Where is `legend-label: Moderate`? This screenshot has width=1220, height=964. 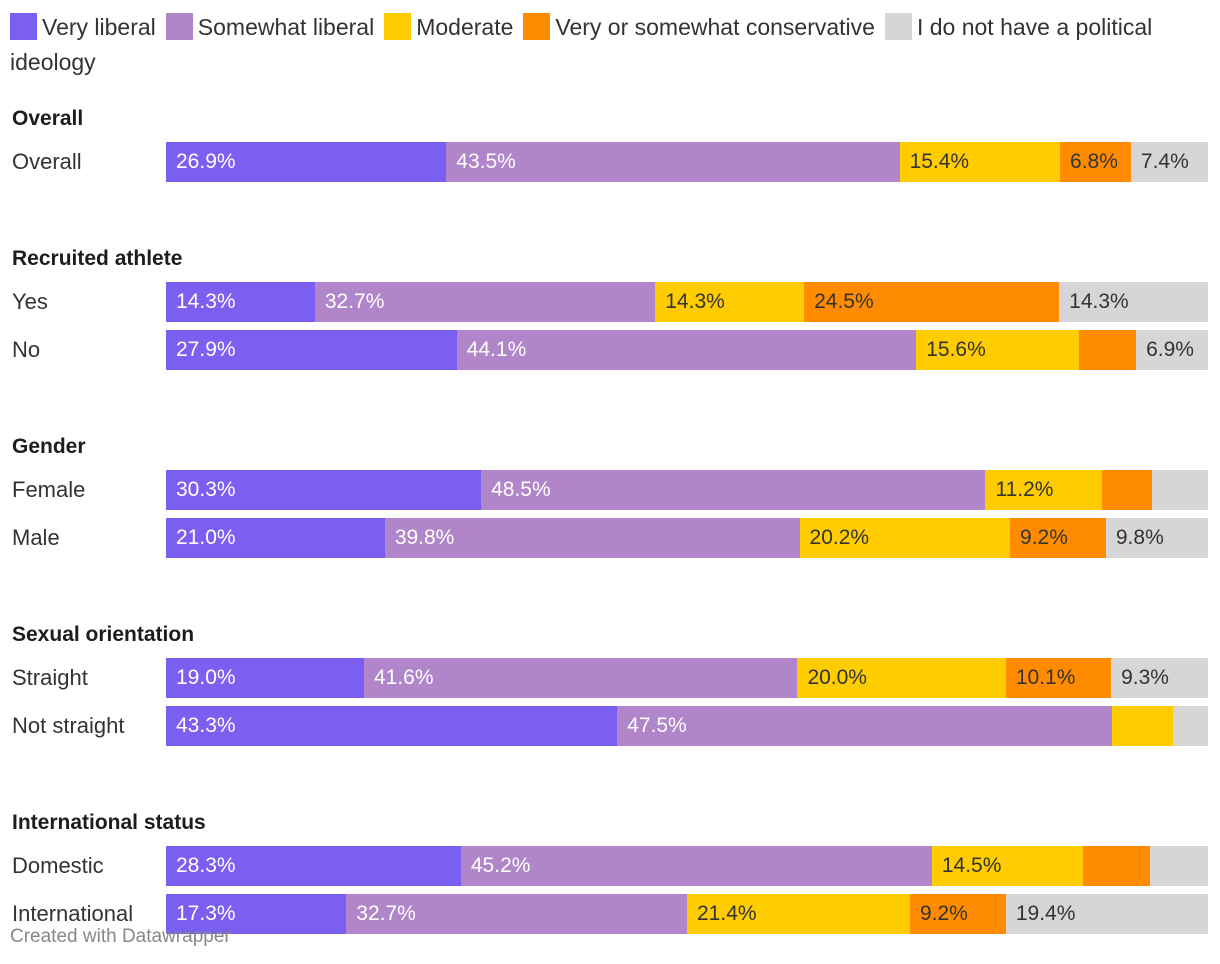 legend-label: Moderate is located at coordinates (465, 27).